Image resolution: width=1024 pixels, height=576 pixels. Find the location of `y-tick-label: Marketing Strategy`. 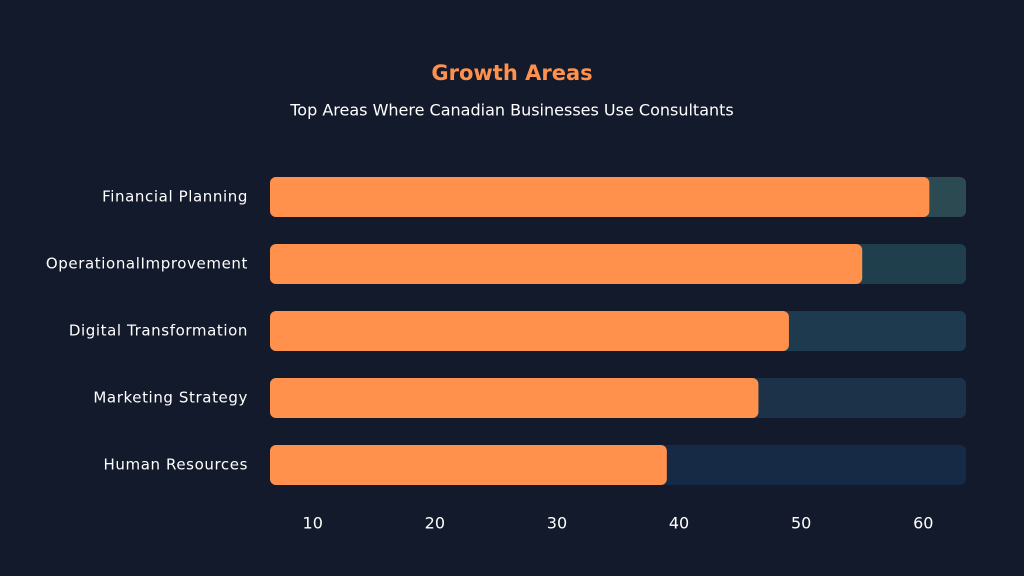

y-tick-label: Marketing Strategy is located at coordinates (170, 398).